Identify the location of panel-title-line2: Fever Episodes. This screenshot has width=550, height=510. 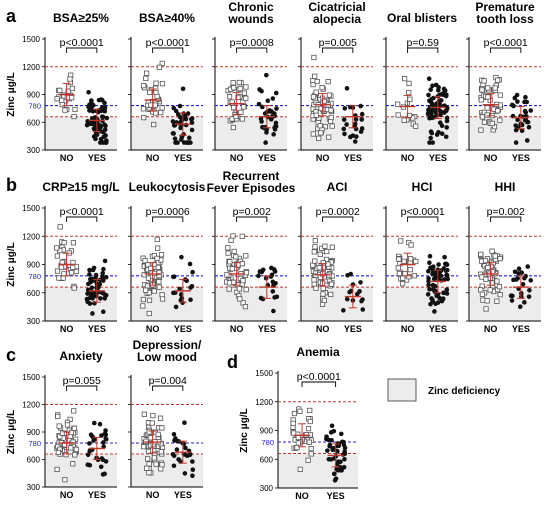
(251, 188).